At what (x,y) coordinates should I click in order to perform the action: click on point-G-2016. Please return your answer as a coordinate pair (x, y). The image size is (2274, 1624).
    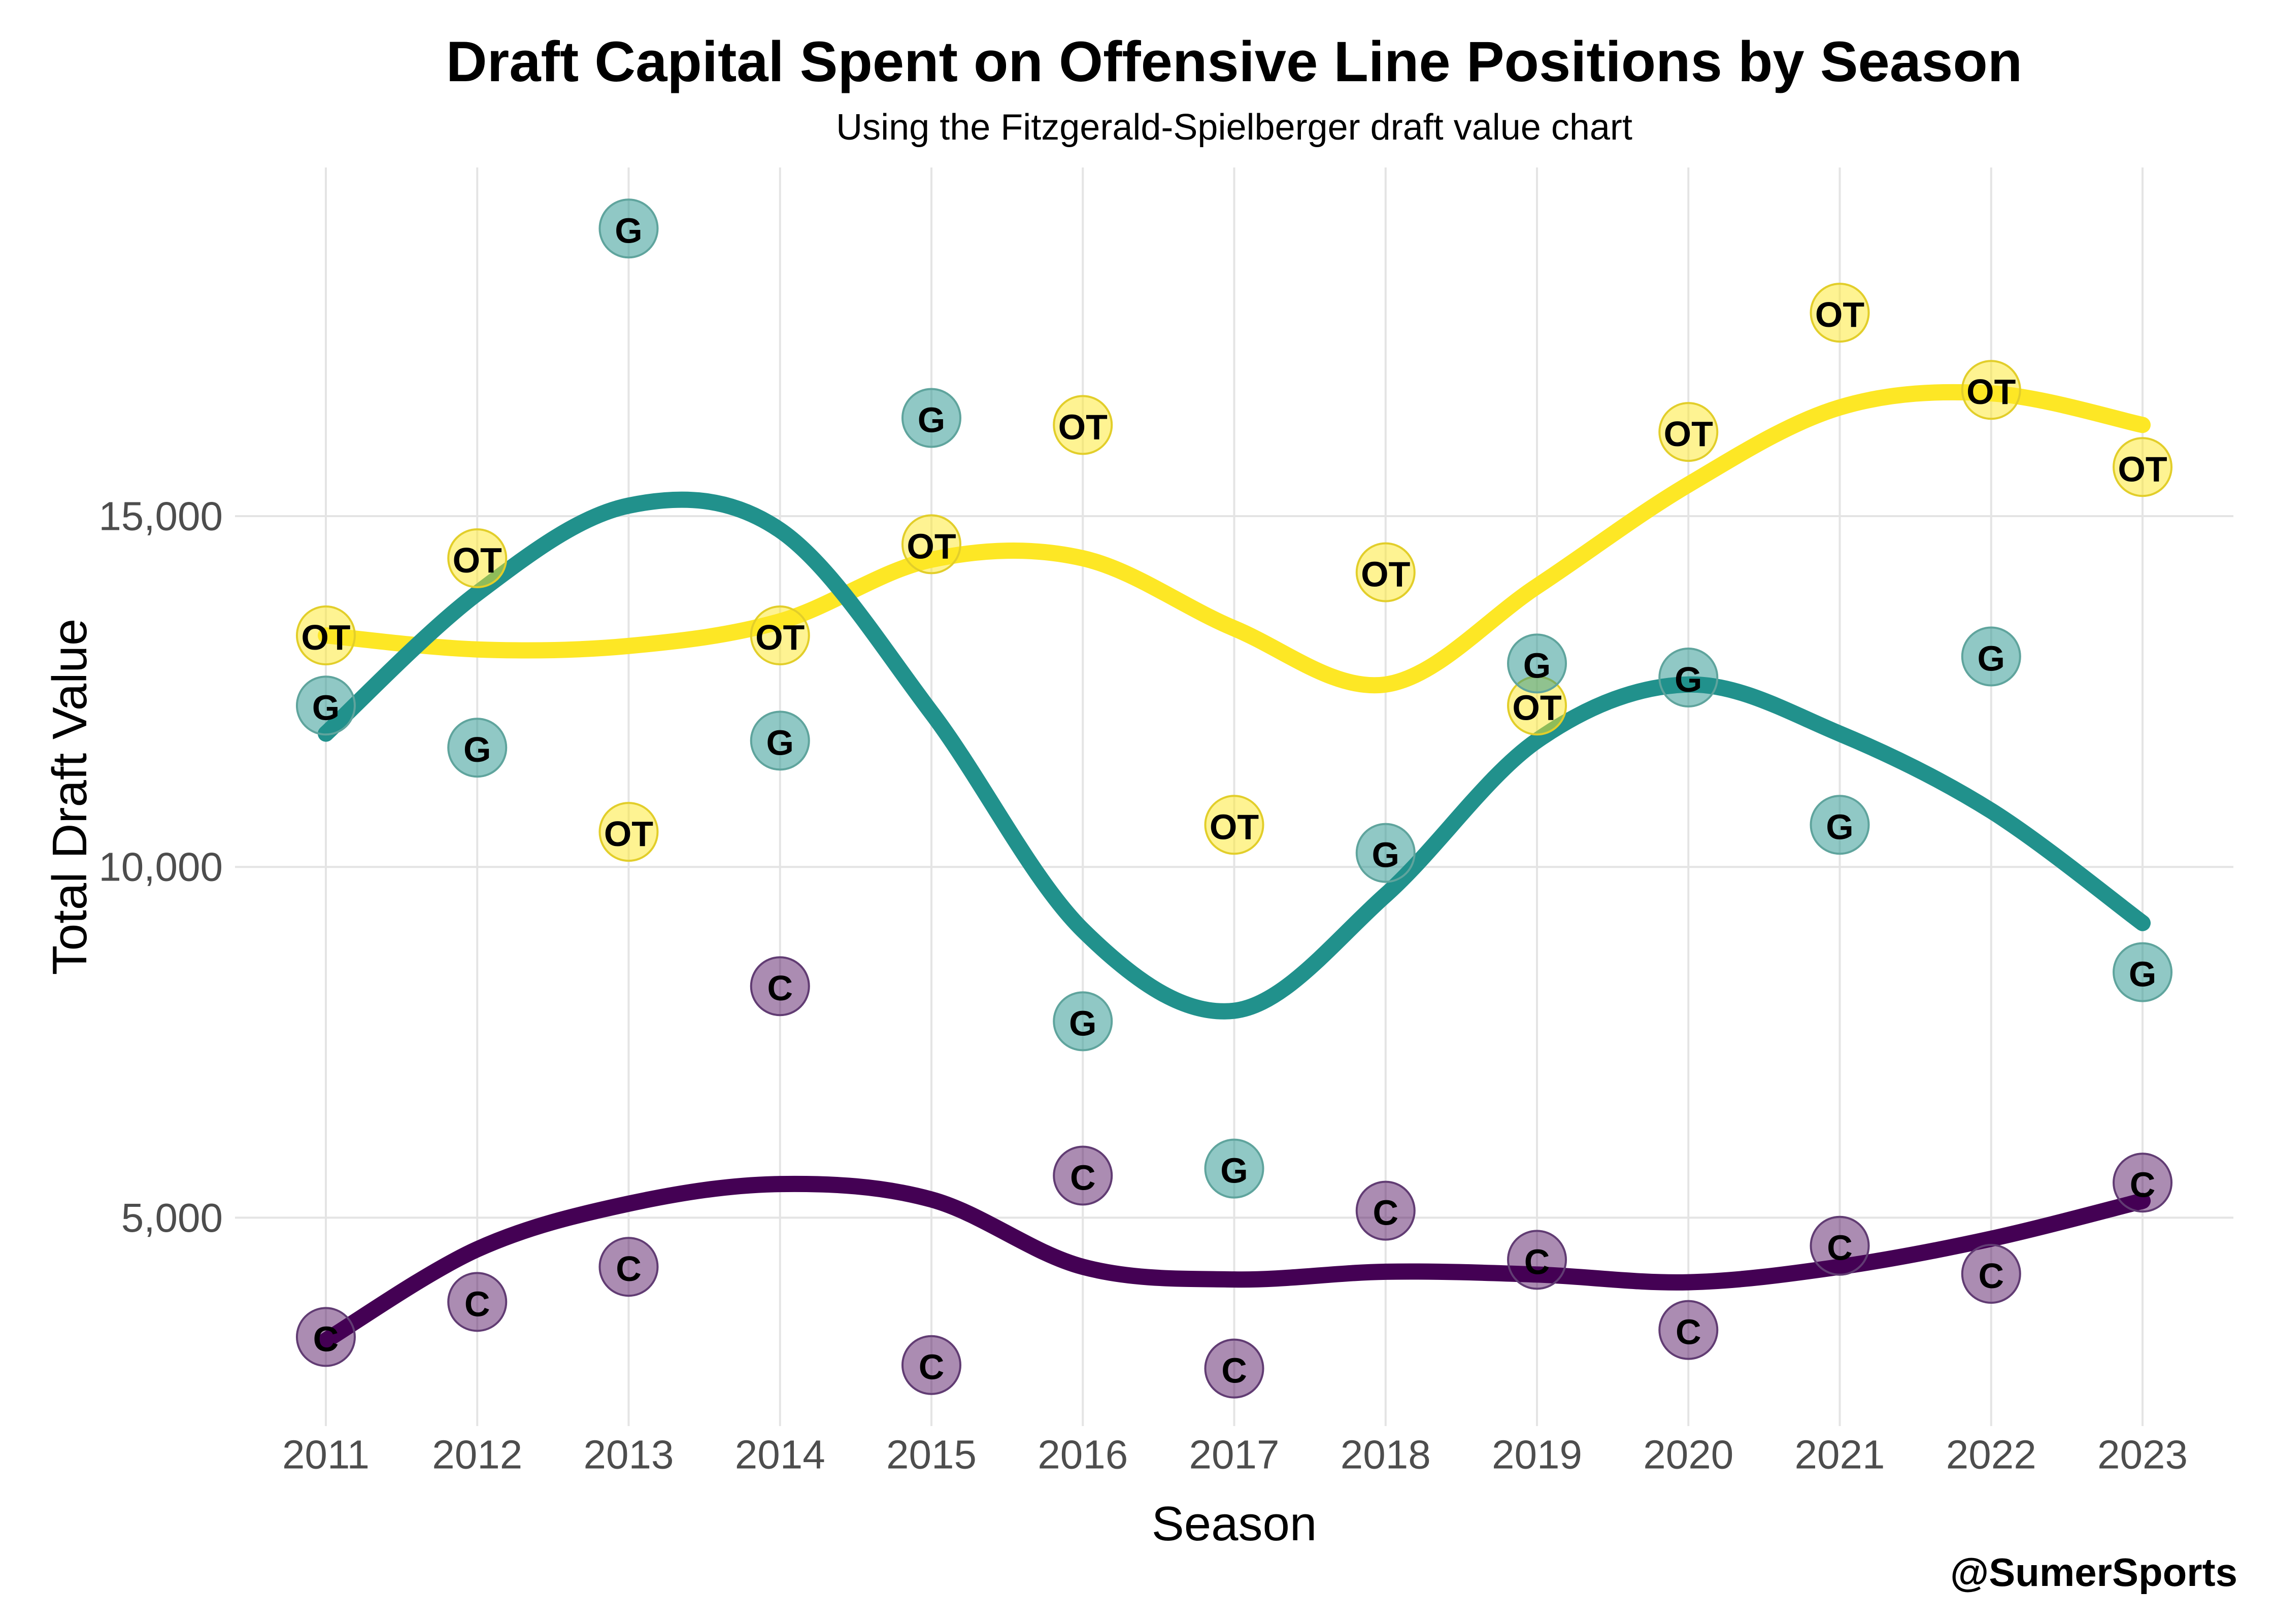
    Looking at the image, I should click on (1083, 1021).